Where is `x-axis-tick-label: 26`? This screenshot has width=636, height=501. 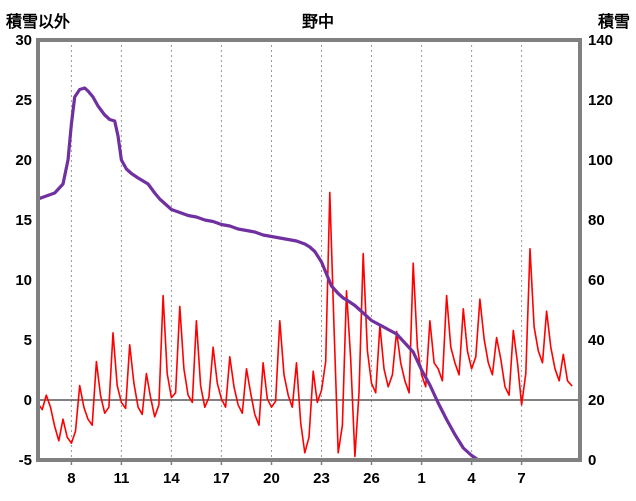
x-axis-tick-label: 26 is located at coordinates (371, 478).